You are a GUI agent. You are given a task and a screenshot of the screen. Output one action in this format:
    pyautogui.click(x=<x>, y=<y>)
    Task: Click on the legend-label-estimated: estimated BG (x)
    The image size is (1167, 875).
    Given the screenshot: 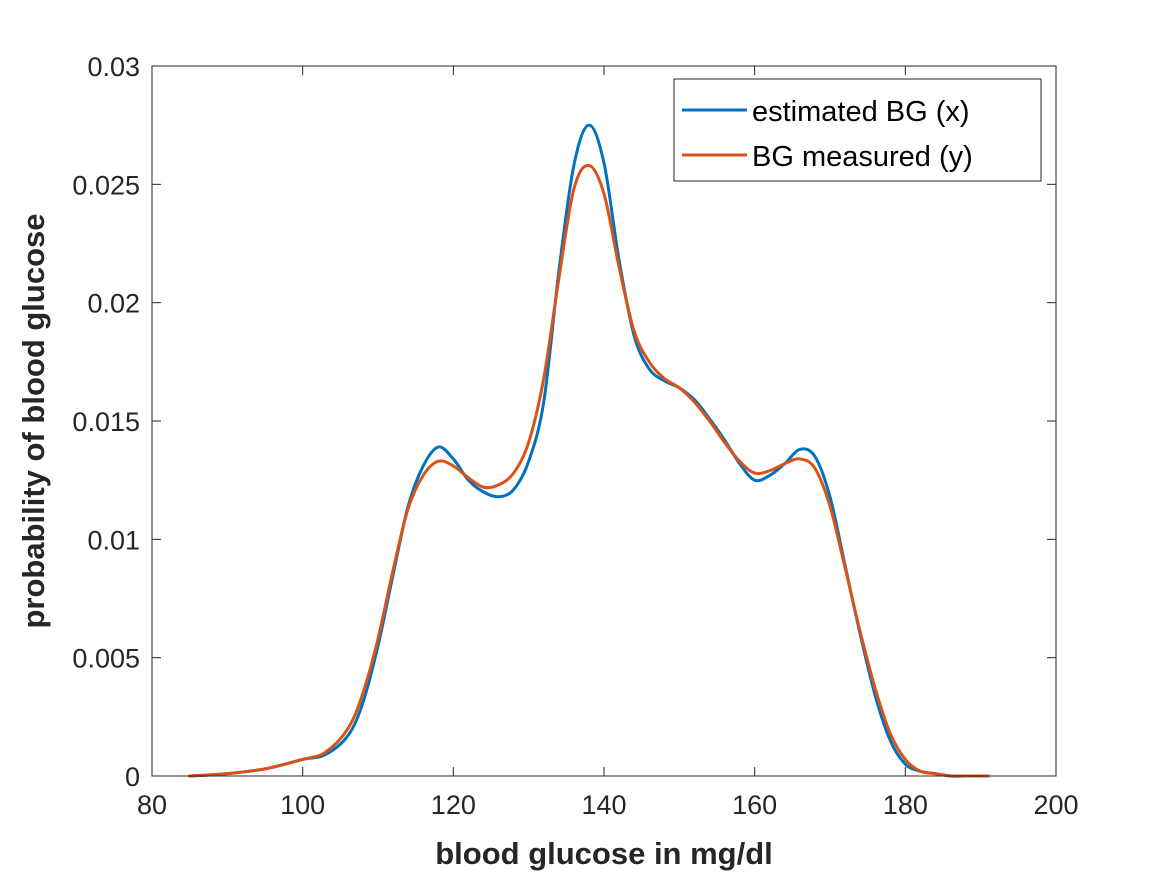 What is the action you would take?
    pyautogui.click(x=861, y=112)
    